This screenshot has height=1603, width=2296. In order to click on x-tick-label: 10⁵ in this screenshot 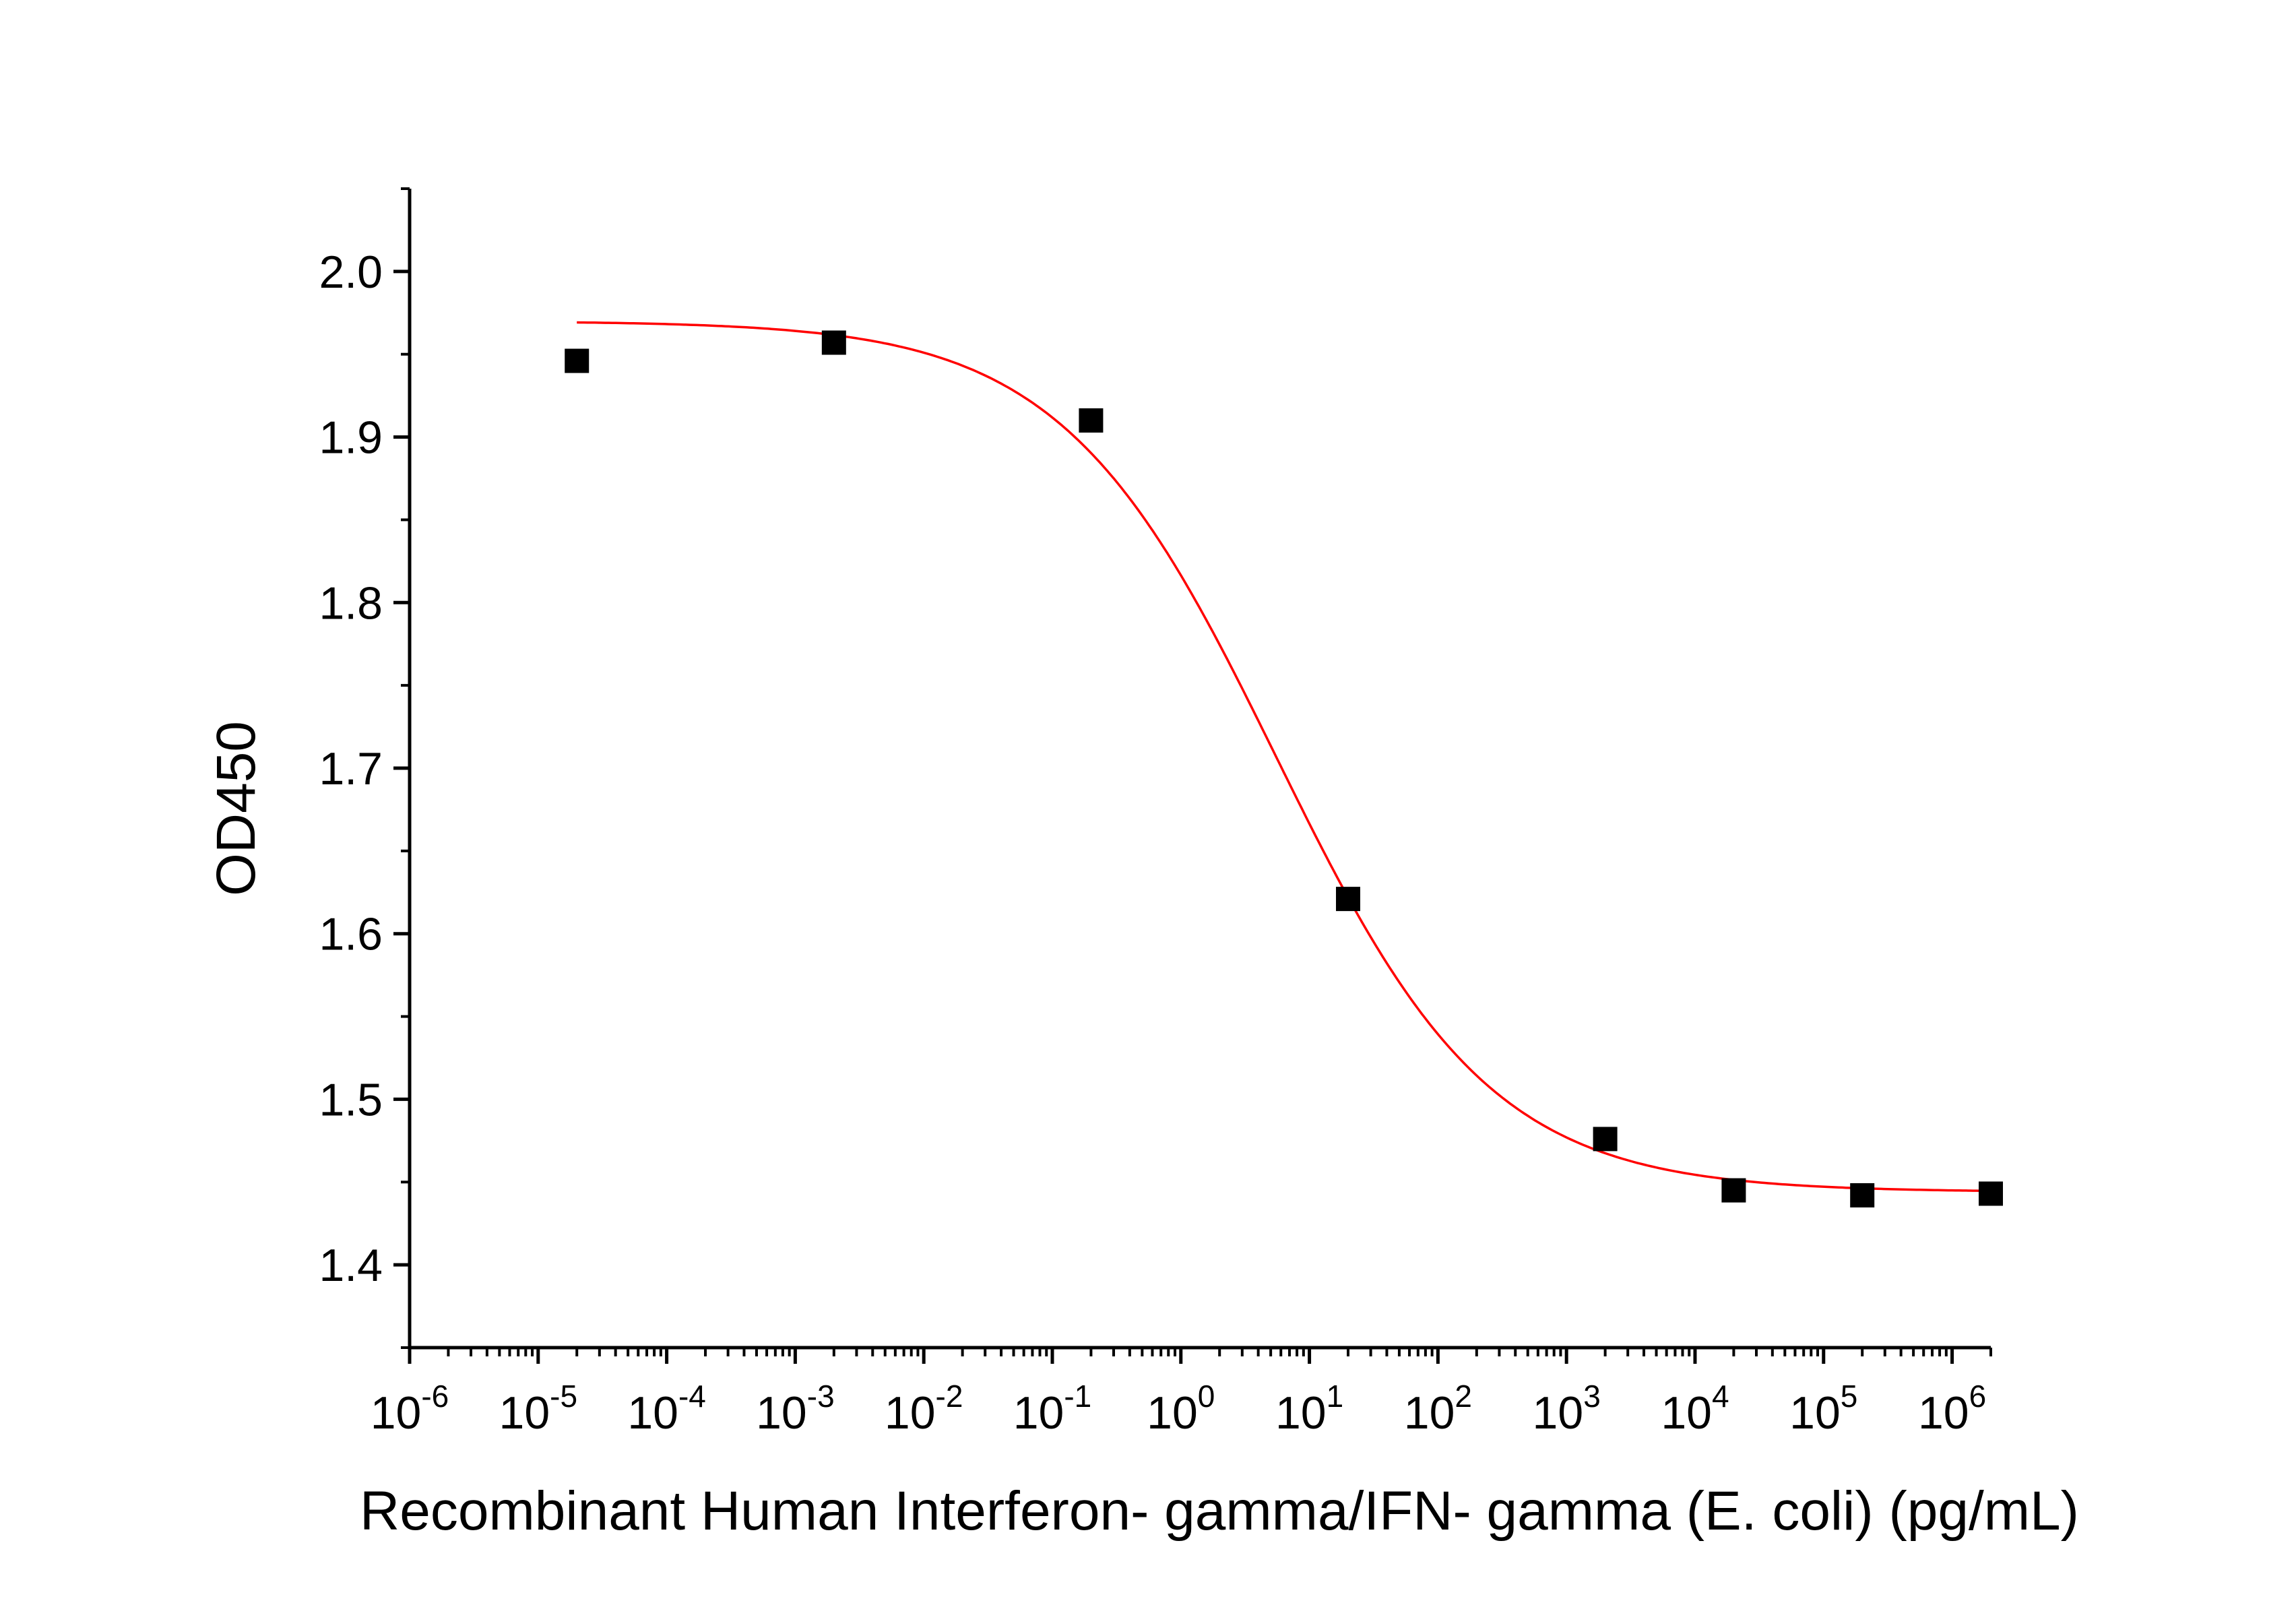, I will do `click(1823, 1409)`.